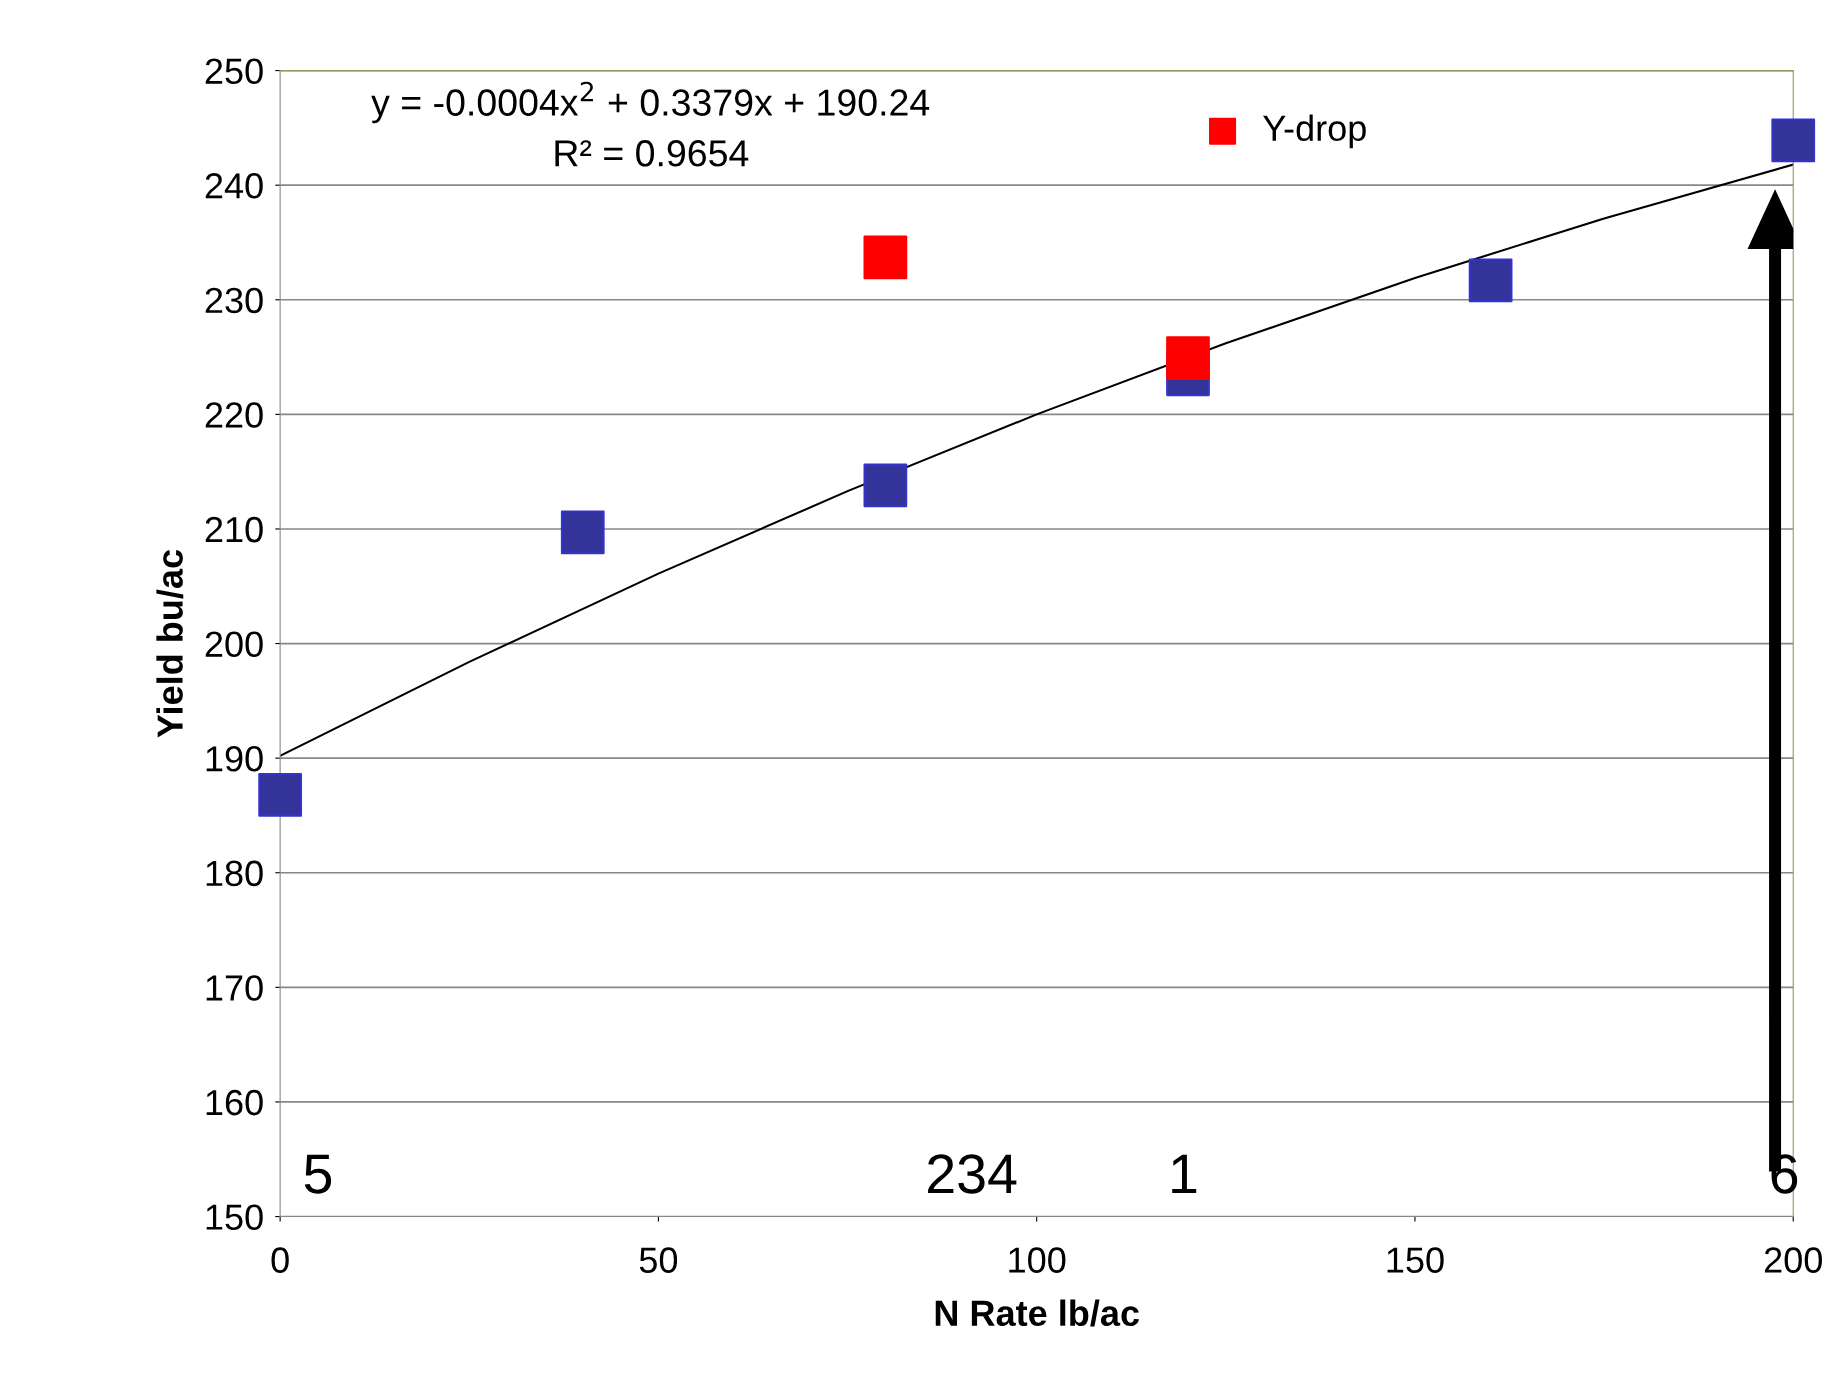 The height and width of the screenshot is (1384, 1843). I want to click on y-tick-label: 180, so click(234, 873).